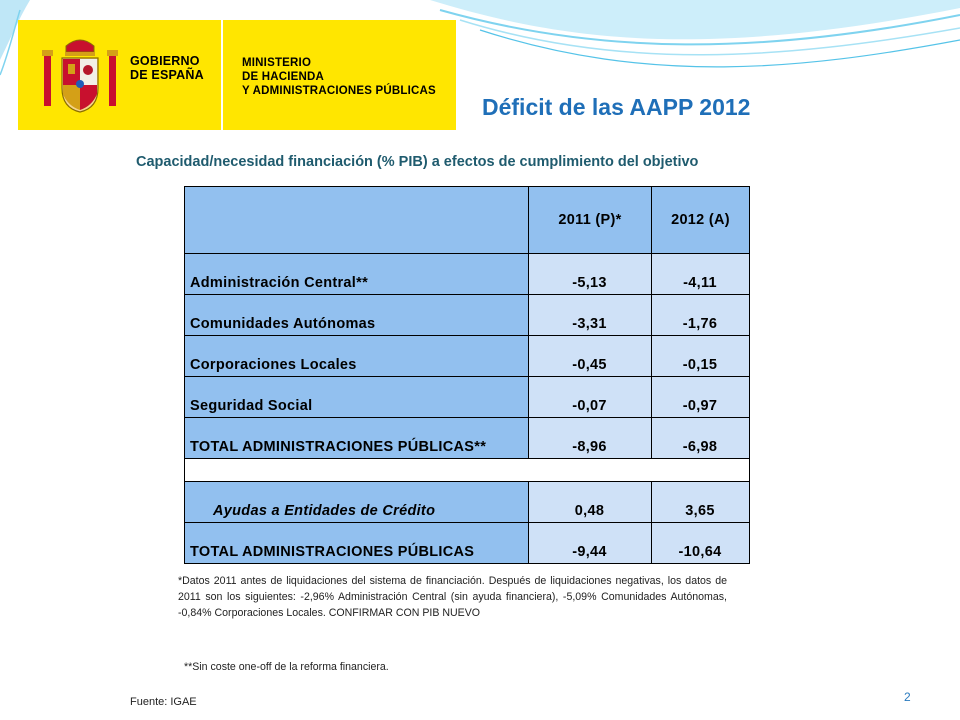 The image size is (960, 720). Describe the element at coordinates (222, 75) in the screenshot. I see `banner-divider` at that location.